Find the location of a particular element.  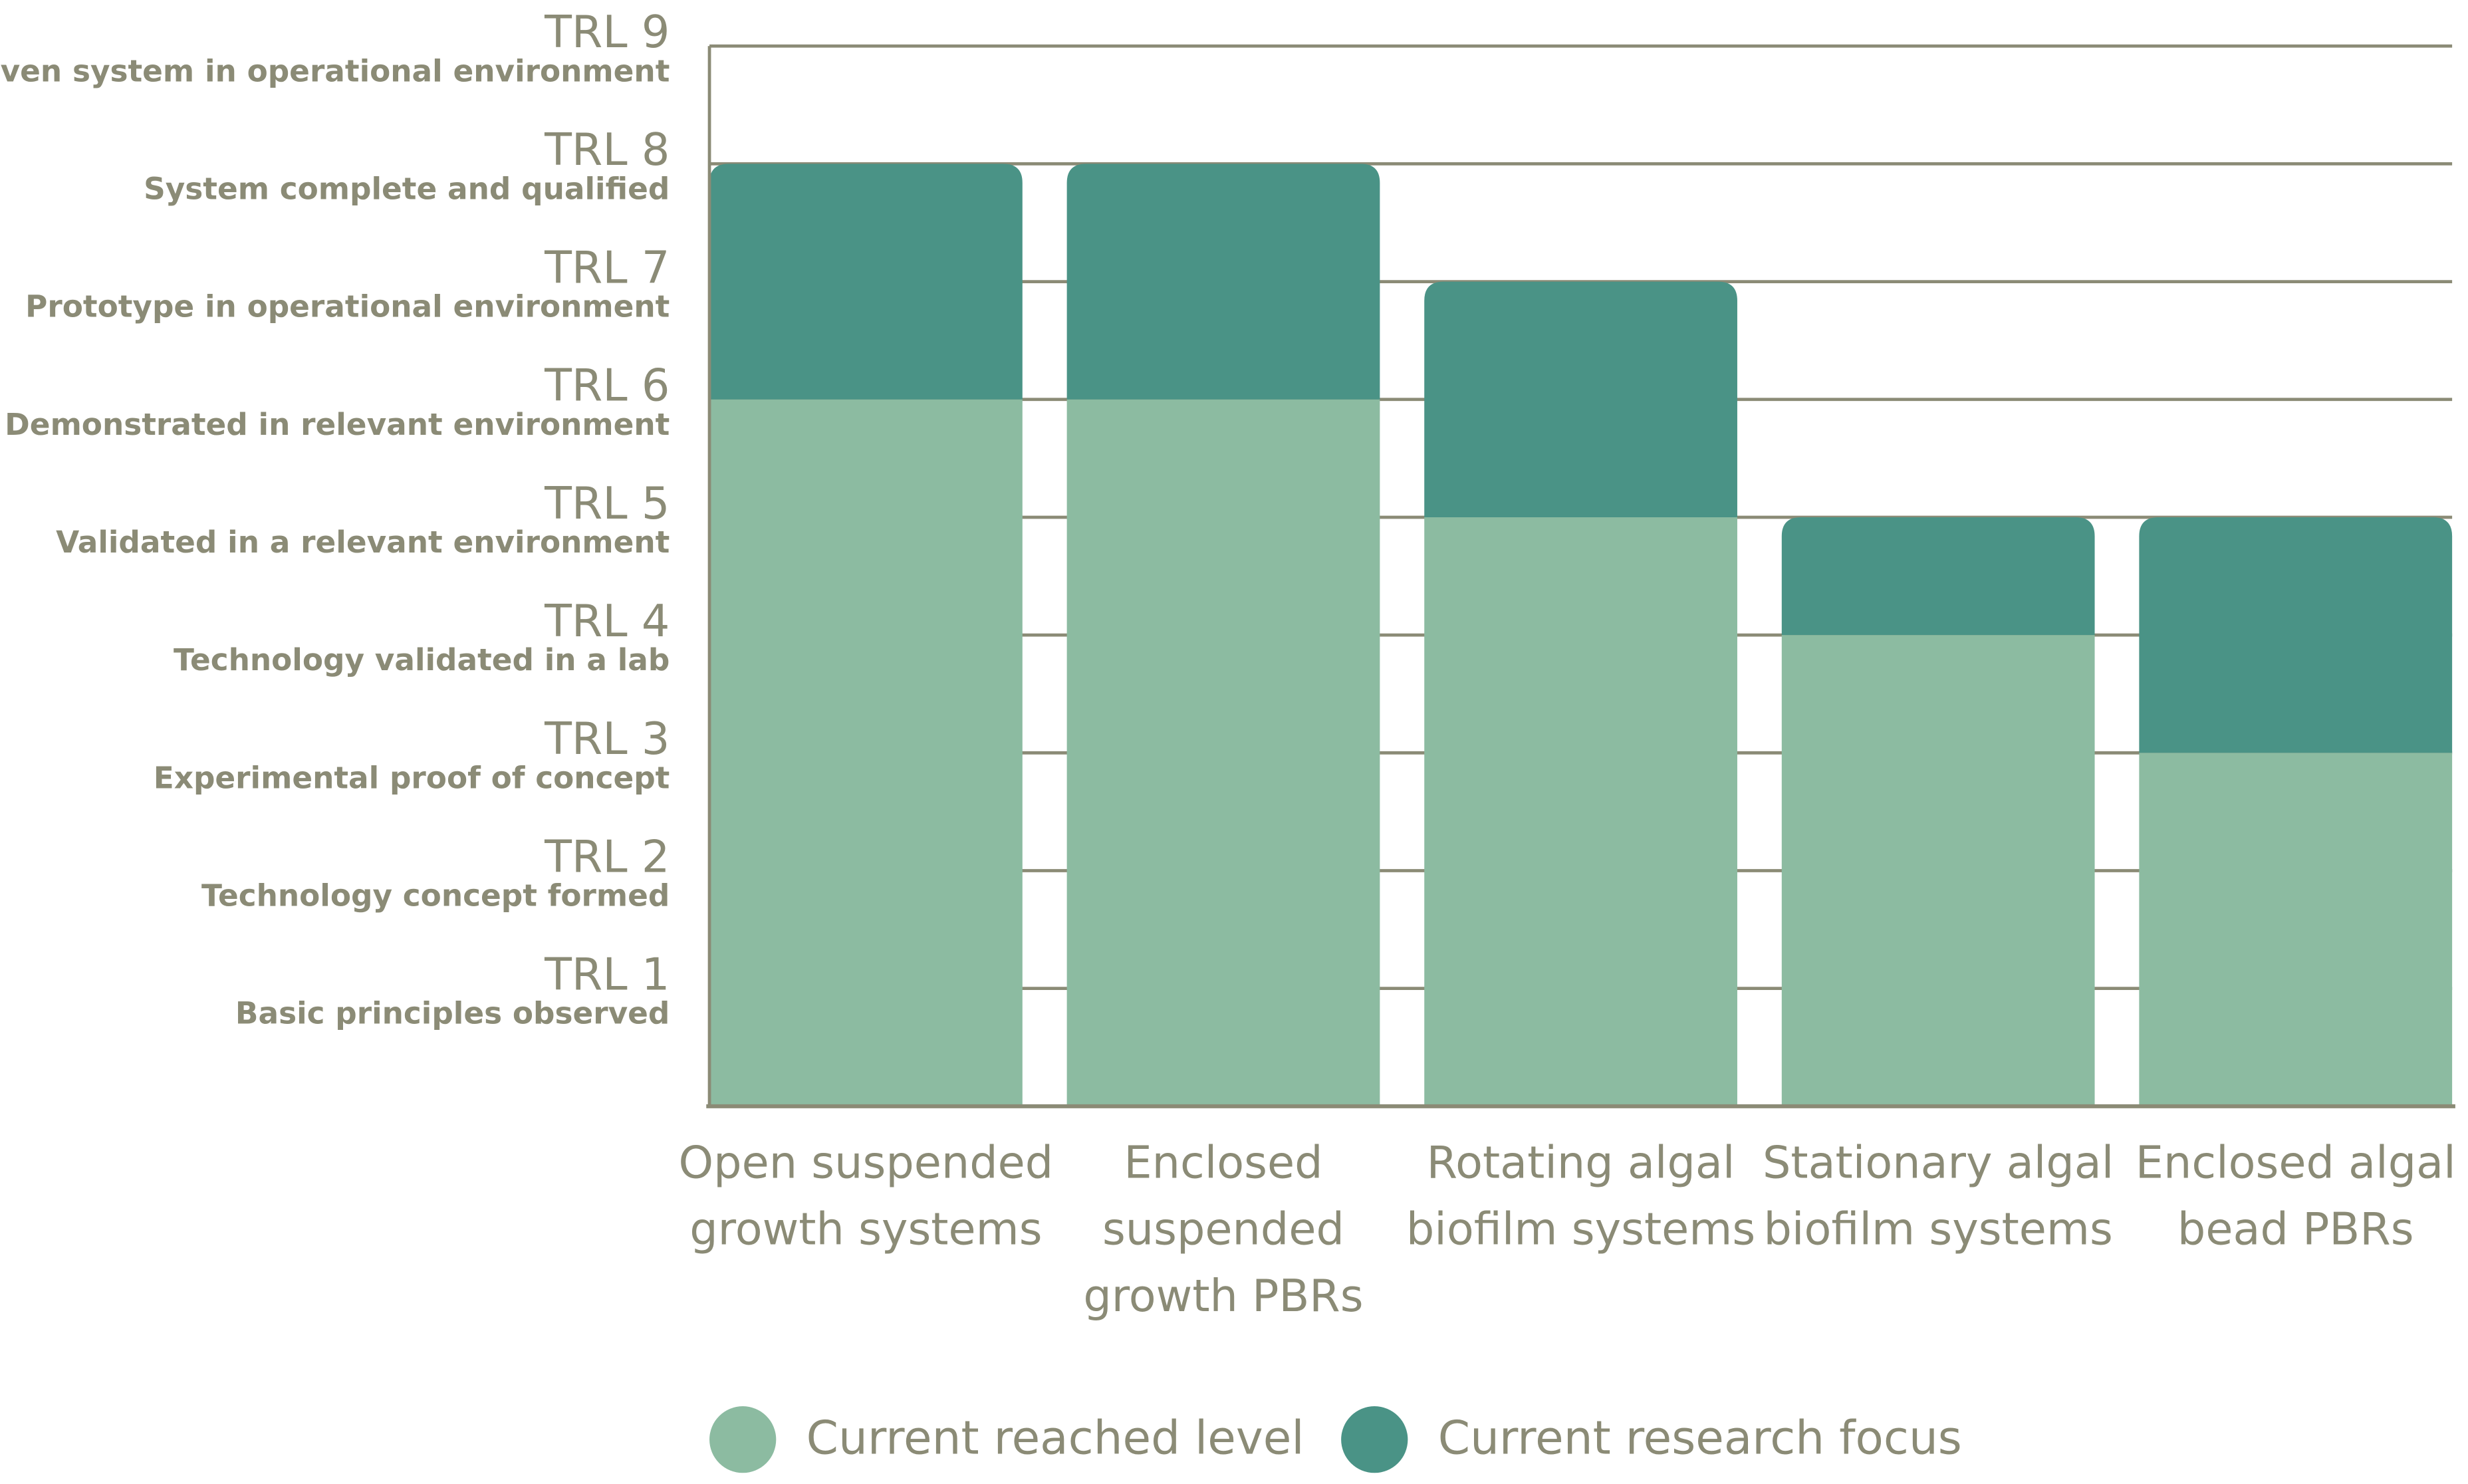

y-tick-description: Technology validated in a lab is located at coordinates (422, 660).